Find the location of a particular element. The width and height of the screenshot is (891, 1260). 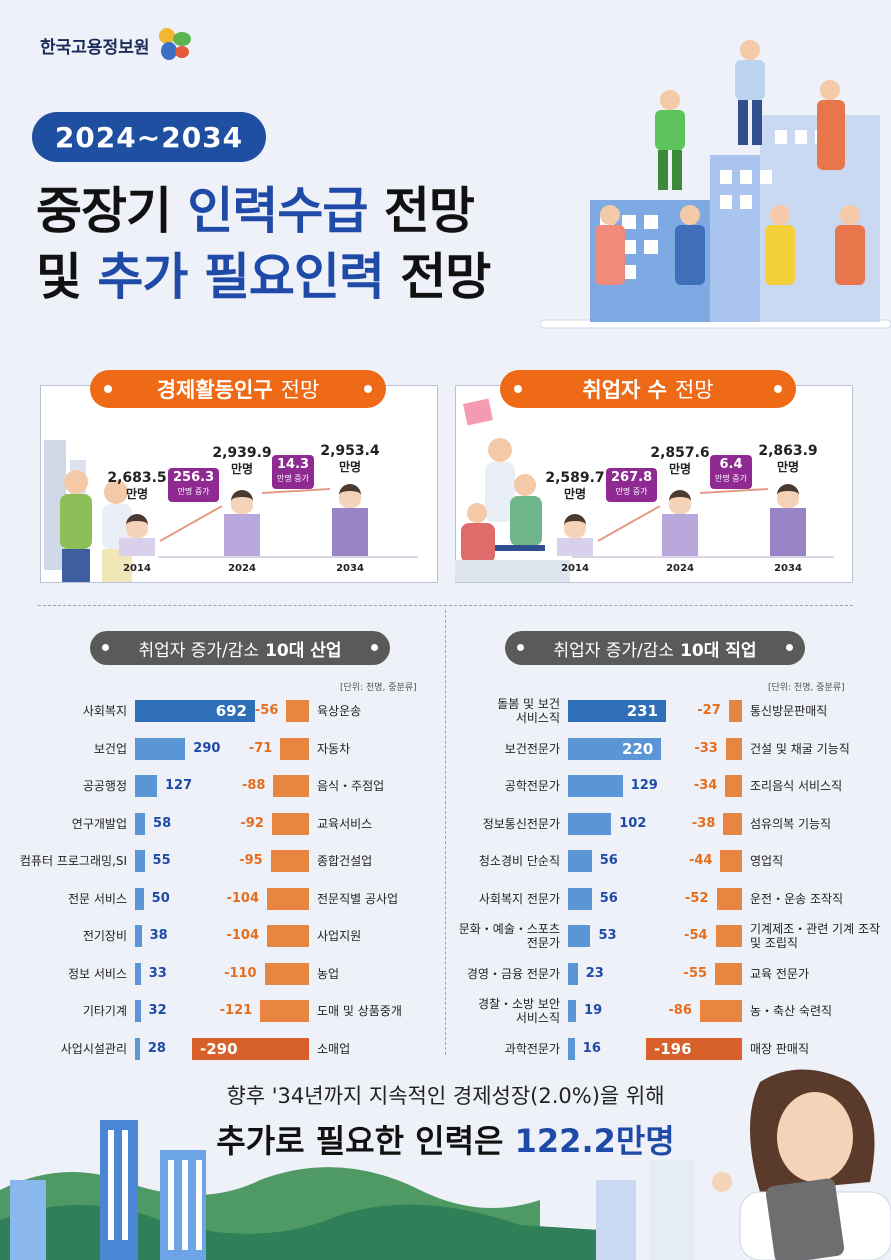

increase-value: 55 is located at coordinates (161, 860).